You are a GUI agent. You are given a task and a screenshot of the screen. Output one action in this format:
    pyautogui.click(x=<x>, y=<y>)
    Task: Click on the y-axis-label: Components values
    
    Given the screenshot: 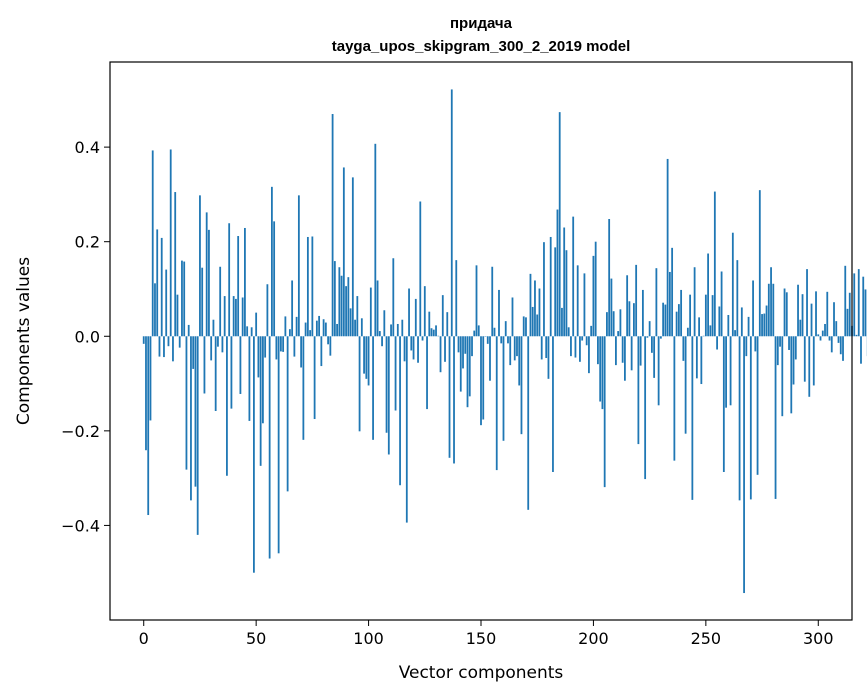 What is the action you would take?
    pyautogui.click(x=24, y=341)
    